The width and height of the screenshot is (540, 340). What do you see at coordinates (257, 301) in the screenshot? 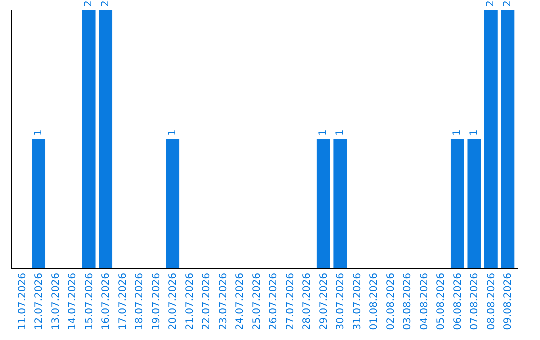
I see `x-tick-label: 25.07.2026` at bounding box center [257, 301].